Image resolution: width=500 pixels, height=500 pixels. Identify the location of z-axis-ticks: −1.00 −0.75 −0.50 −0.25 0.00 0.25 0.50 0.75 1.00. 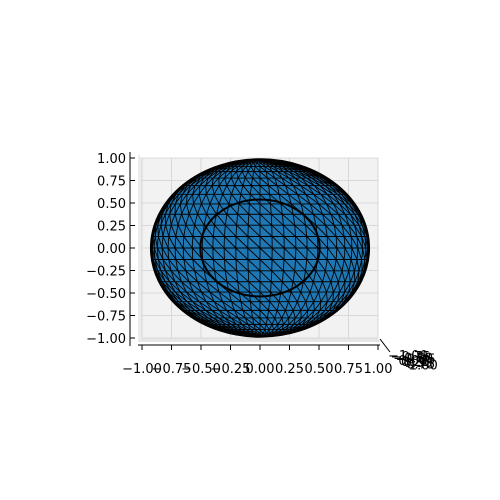
(110, 249).